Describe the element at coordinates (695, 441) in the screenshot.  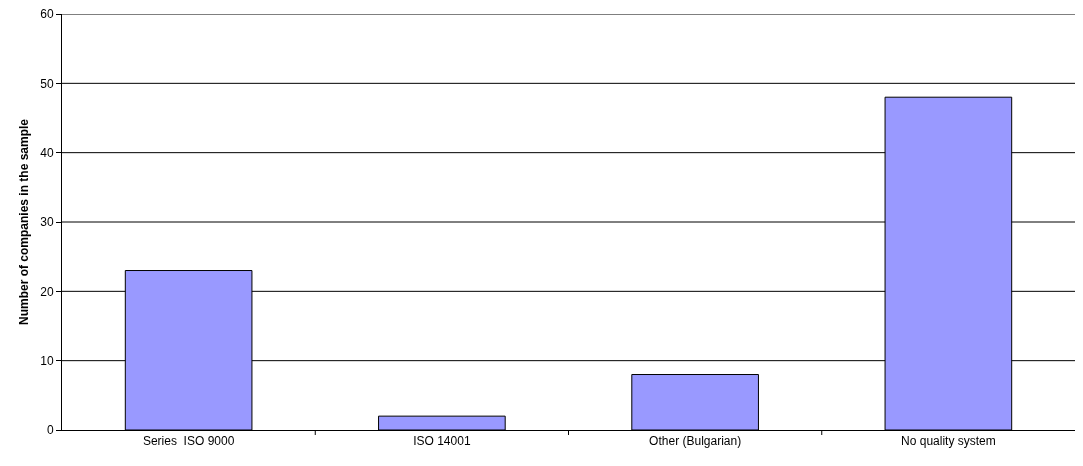
I see `x-tick-label: Other (Bulgarian)` at that location.